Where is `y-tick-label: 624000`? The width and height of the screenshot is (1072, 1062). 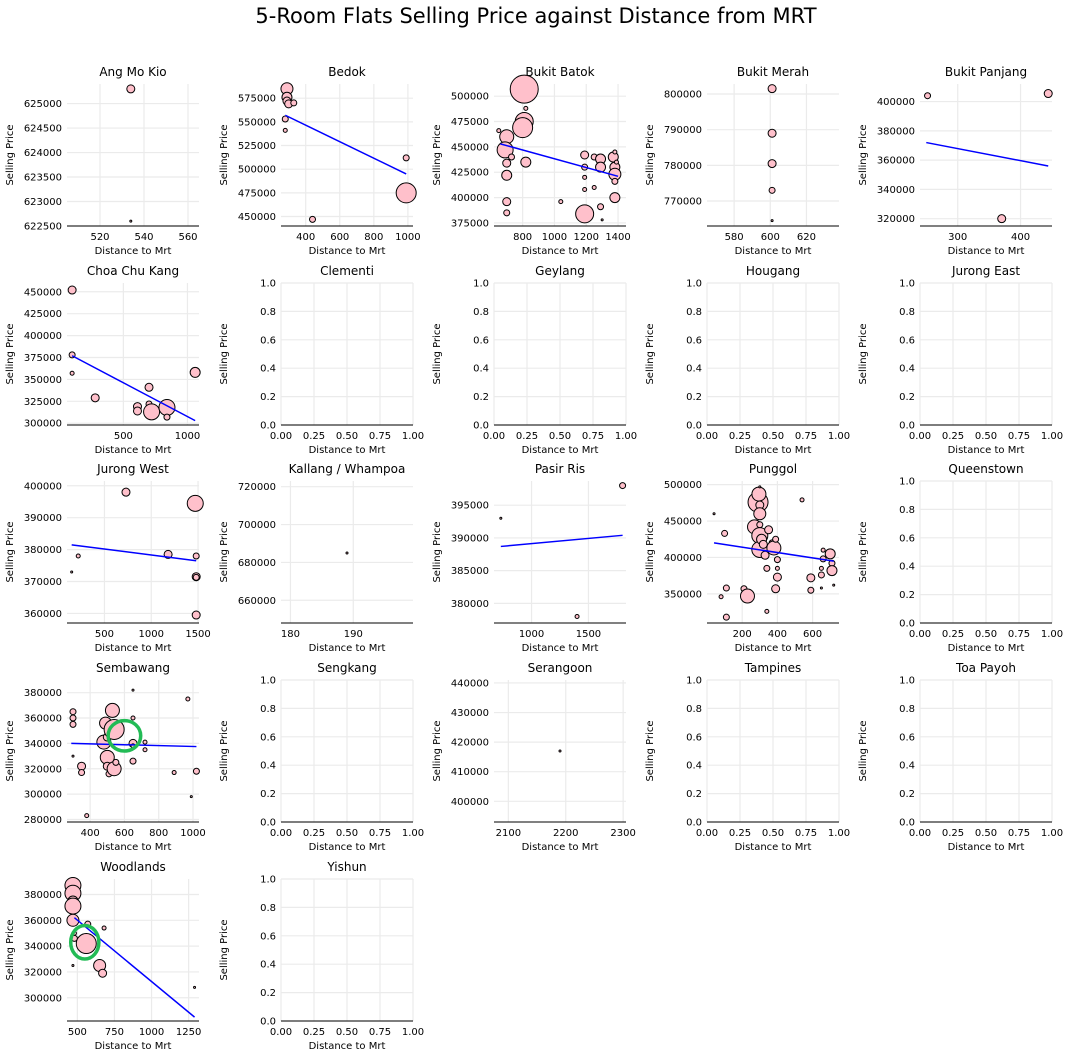 y-tick-label: 624000 is located at coordinates (43, 153).